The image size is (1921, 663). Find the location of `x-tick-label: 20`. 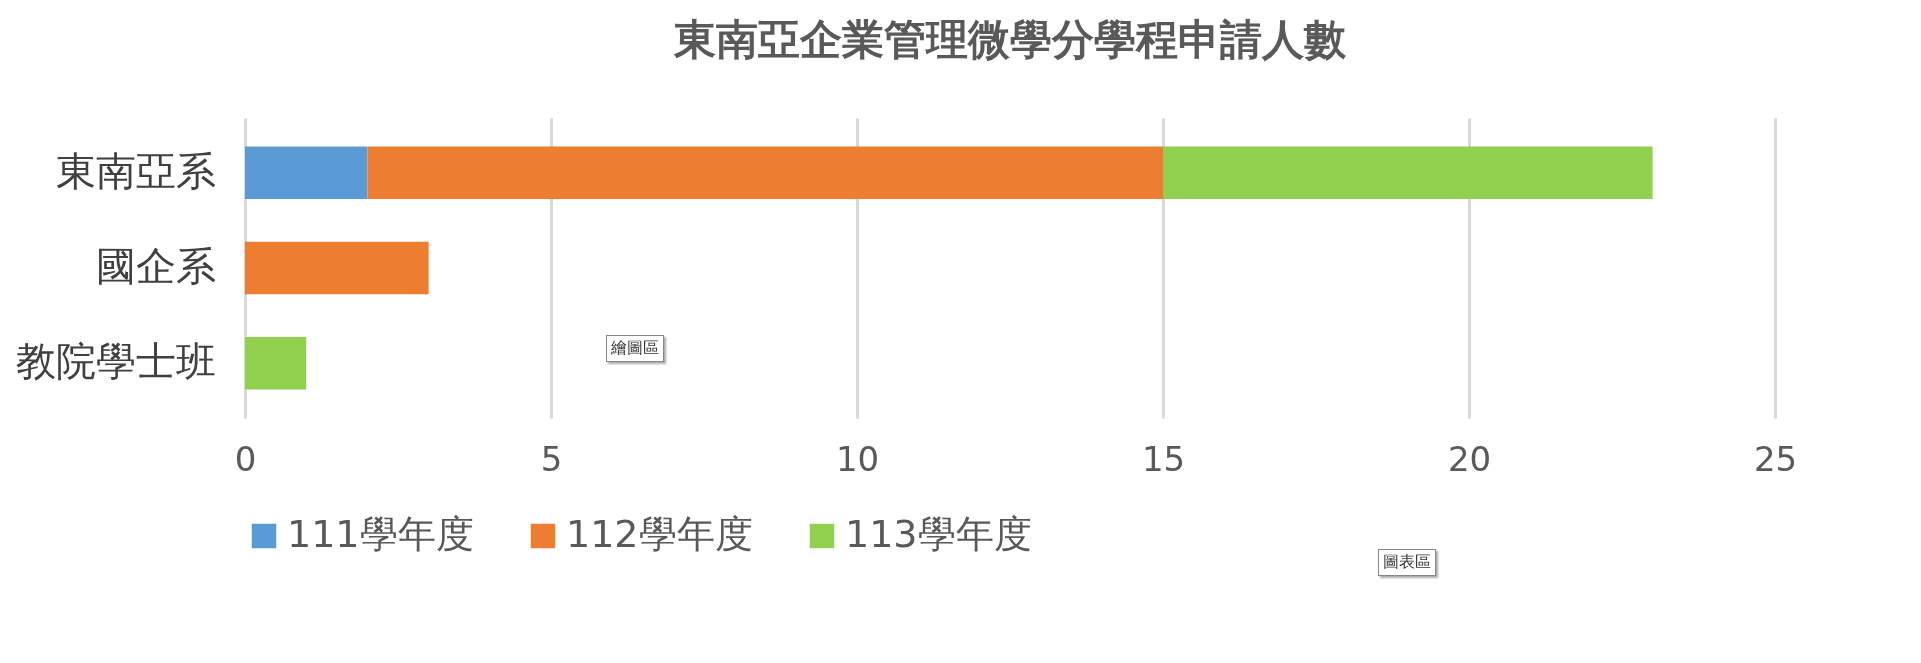

x-tick-label: 20 is located at coordinates (1469, 458).